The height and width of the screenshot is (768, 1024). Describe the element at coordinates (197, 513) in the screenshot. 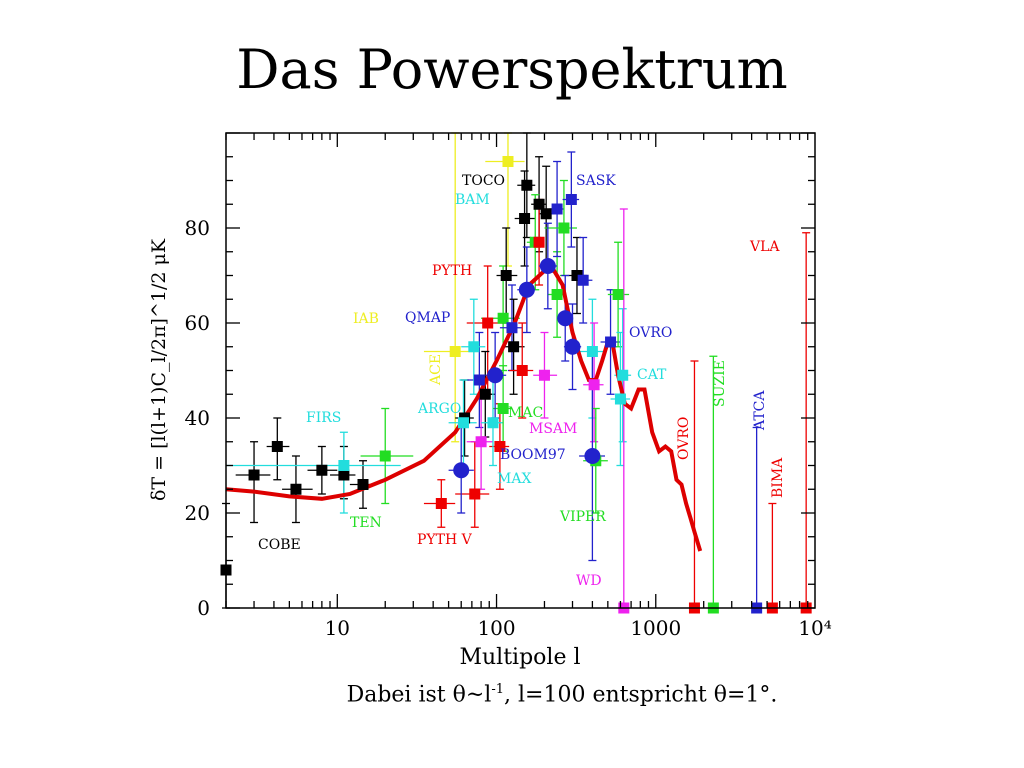

I see `y-tick-label: 20` at that location.